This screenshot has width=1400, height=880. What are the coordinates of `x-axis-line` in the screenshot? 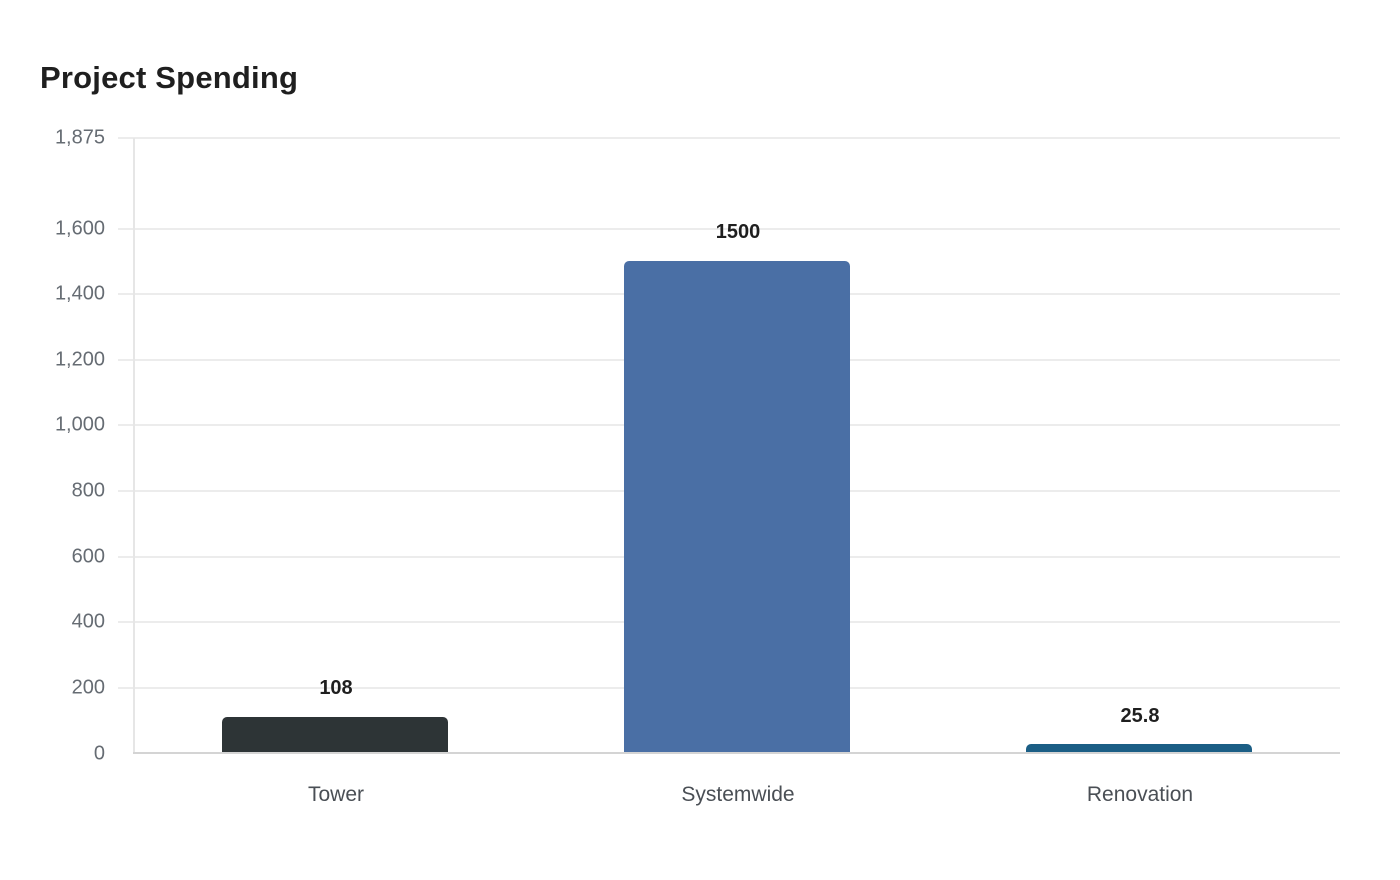 It's located at (736, 753).